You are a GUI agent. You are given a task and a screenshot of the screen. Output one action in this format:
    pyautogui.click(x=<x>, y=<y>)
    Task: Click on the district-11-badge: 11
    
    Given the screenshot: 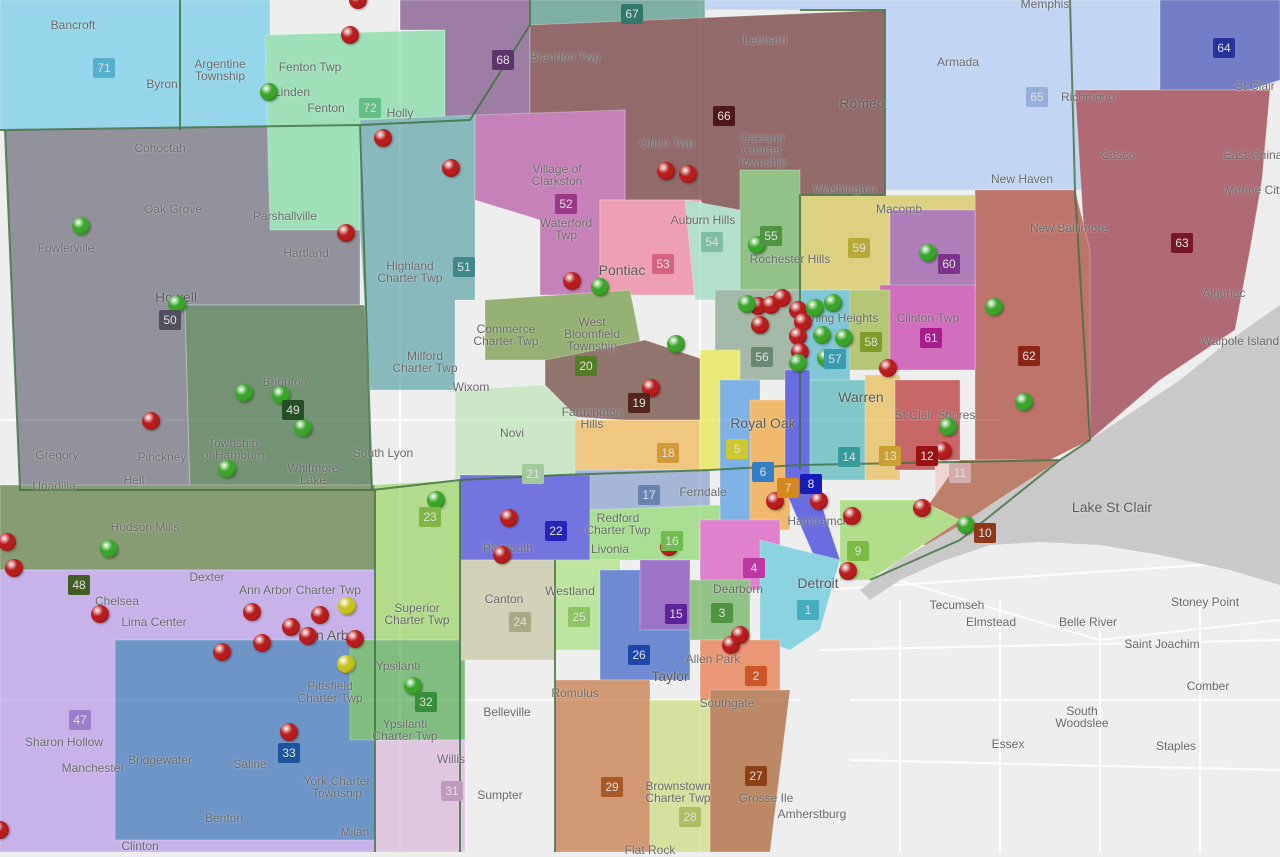 What is the action you would take?
    pyautogui.click(x=960, y=473)
    